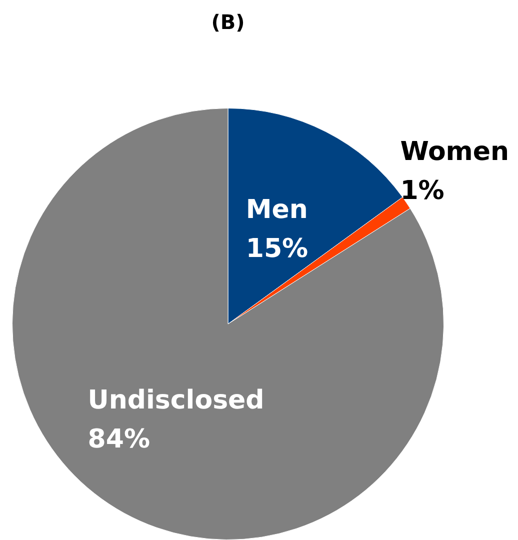 This screenshot has height=540, width=518. I want to click on slice-label: Men, so click(277, 209).